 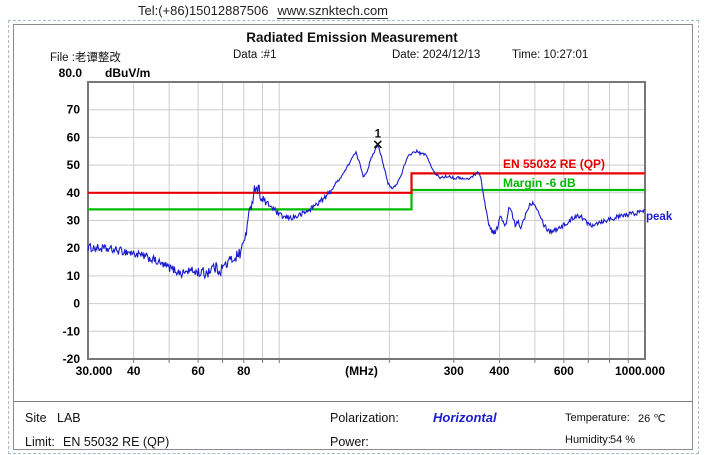 I want to click on polarization-value: Horizontal, so click(x=465, y=417).